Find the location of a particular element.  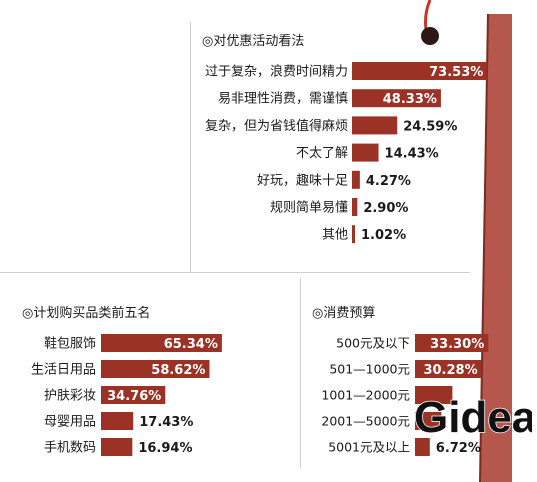

value-label: 24.59% is located at coordinates (430, 126).